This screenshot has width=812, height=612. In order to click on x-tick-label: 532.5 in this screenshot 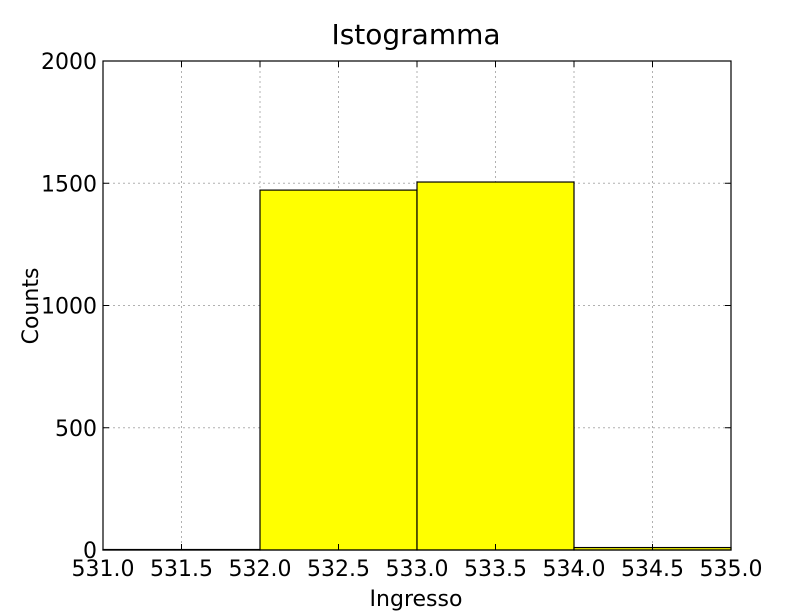, I will do `click(338, 569)`.